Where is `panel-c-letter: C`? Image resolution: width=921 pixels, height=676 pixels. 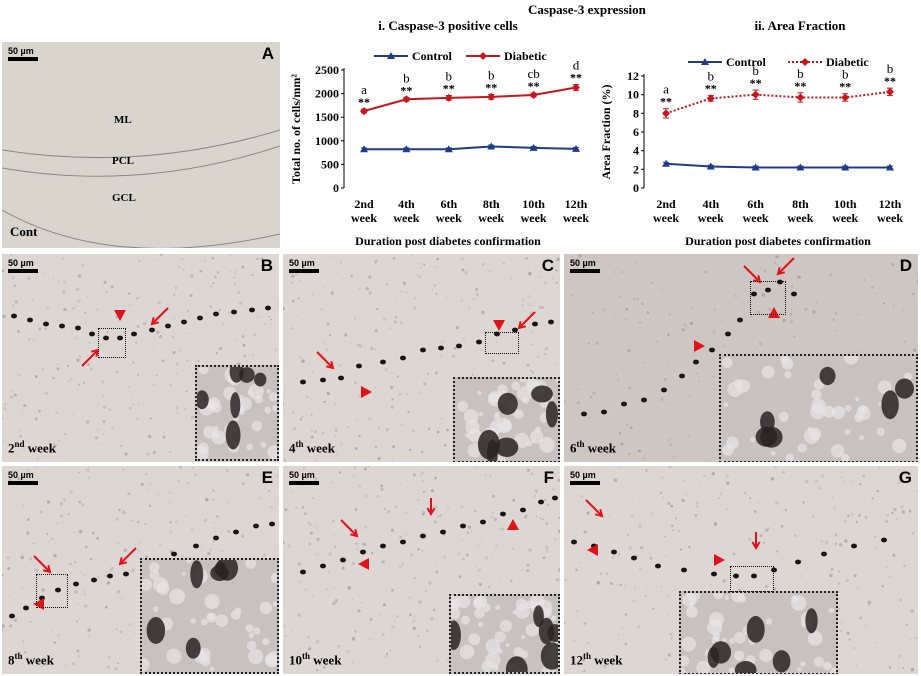
panel-c-letter: C is located at coordinates (547, 265).